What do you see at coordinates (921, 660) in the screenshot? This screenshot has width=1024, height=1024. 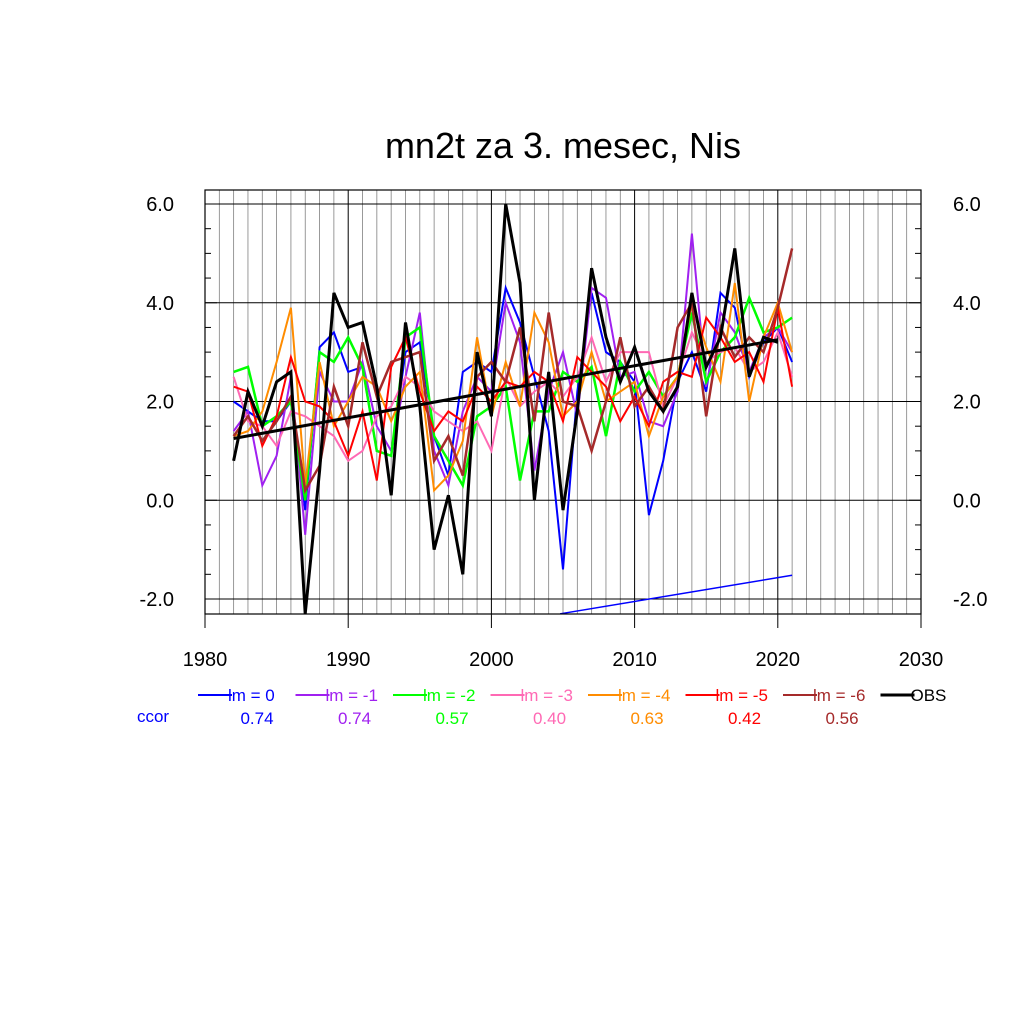 I see `x-tick-label: 2030` at bounding box center [921, 660].